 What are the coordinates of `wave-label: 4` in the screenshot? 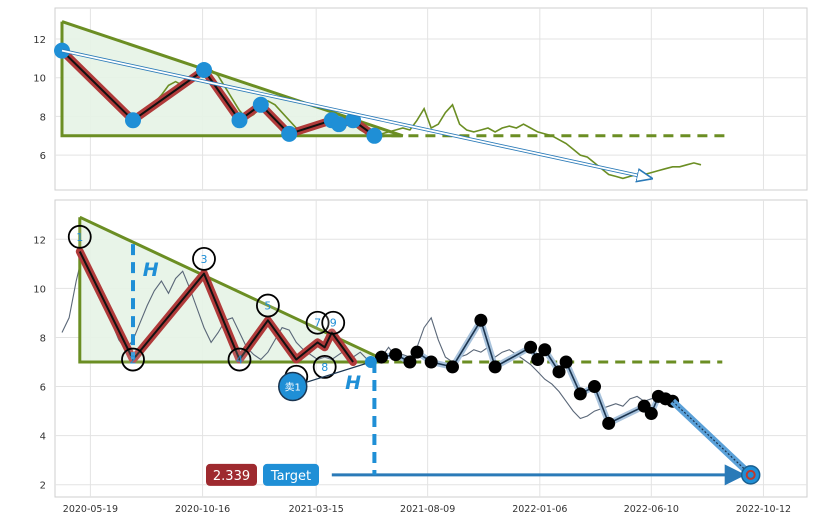 It's located at (239, 360).